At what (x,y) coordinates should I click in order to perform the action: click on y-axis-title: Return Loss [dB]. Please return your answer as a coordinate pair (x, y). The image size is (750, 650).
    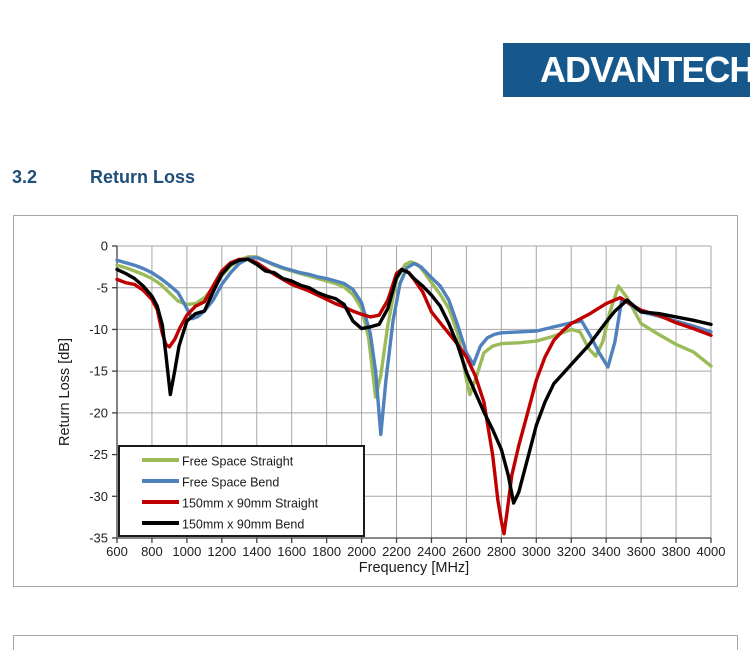
    Looking at the image, I should click on (65, 392).